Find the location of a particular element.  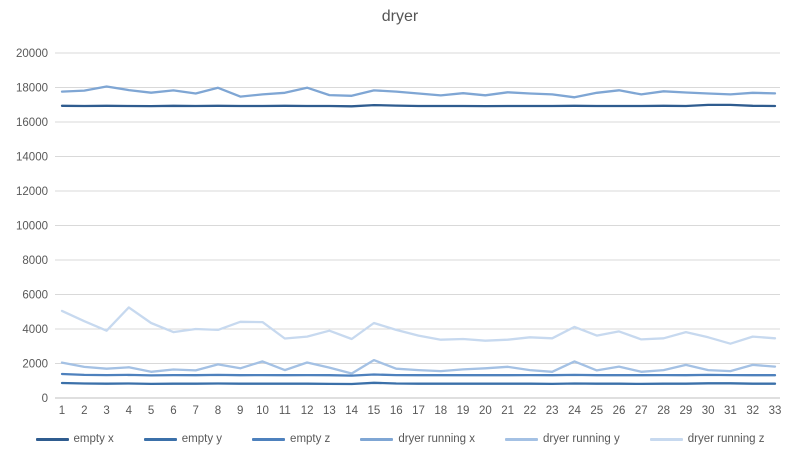

x-axis-label: 30 is located at coordinates (708, 411).